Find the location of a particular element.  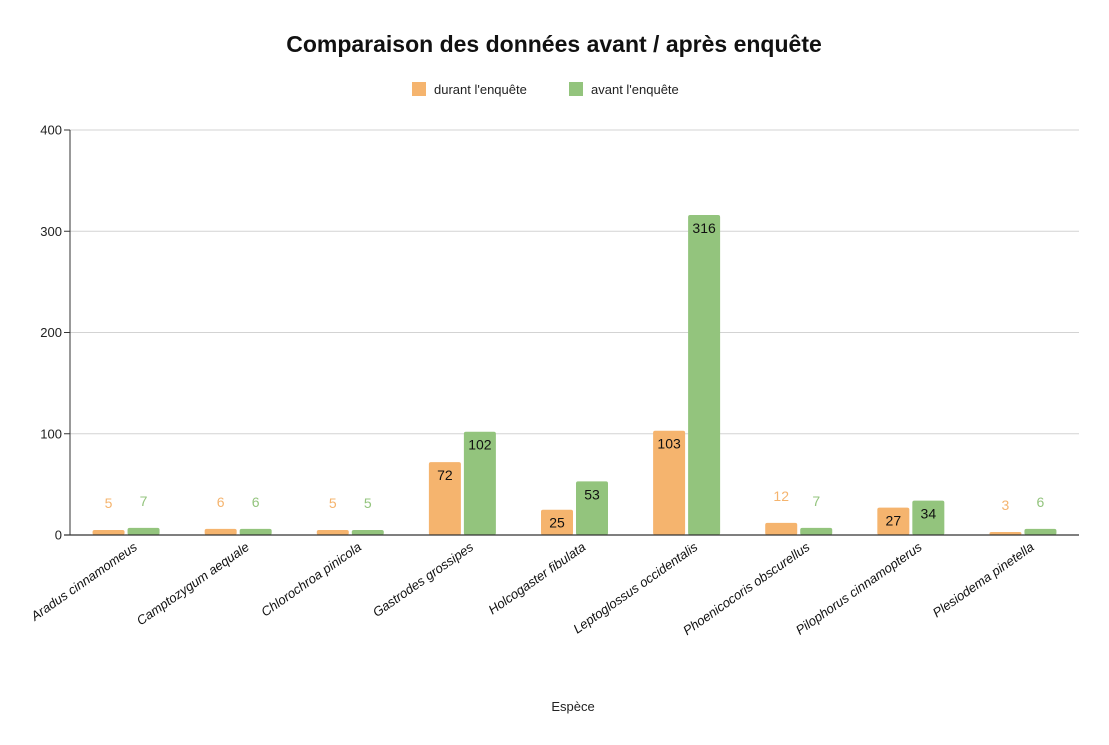

bar-durant-l-enqu-te-aradus-cinnamomeus is located at coordinates (108, 532).